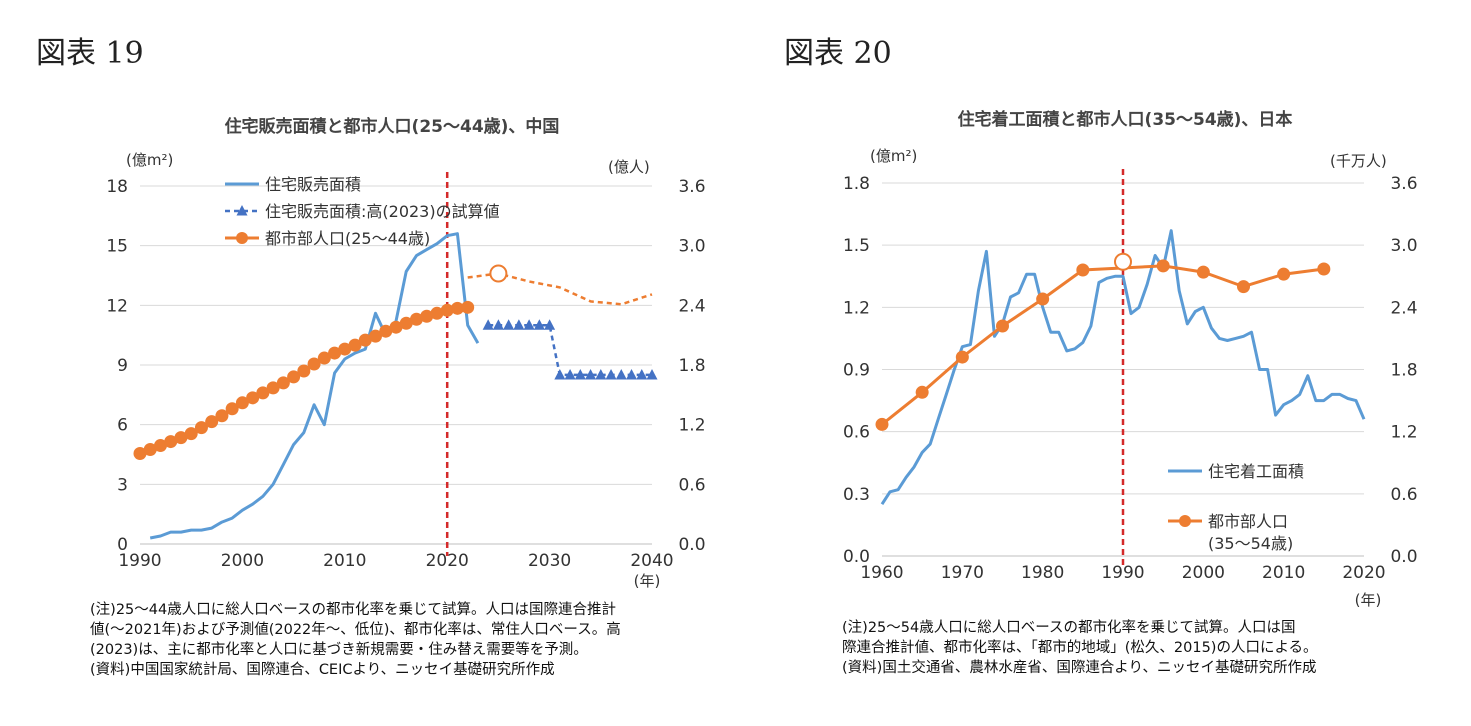 Image resolution: width=1471 pixels, height=726 pixels. I want to click on x-axis-label: (年), so click(647, 581).